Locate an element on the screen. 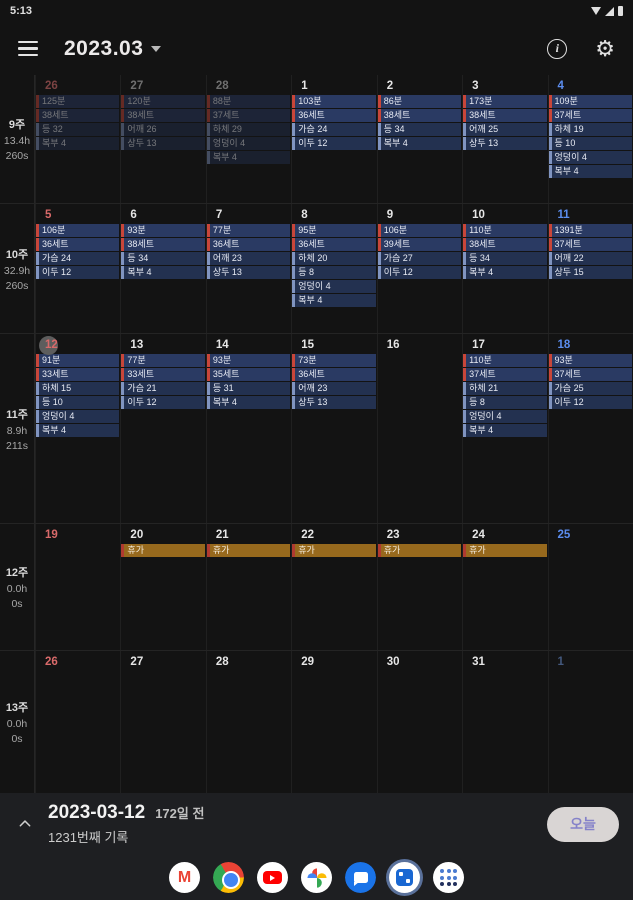 The width and height of the screenshot is (633, 900). day-cell: 30 is located at coordinates (419, 722).